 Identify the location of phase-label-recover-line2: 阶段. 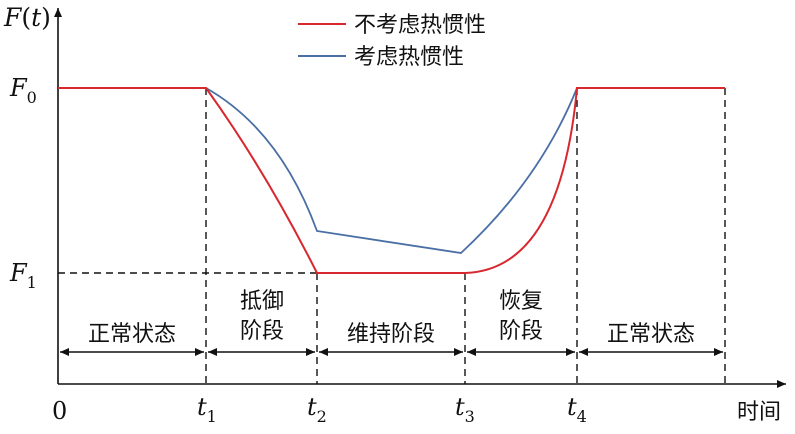
(521, 331).